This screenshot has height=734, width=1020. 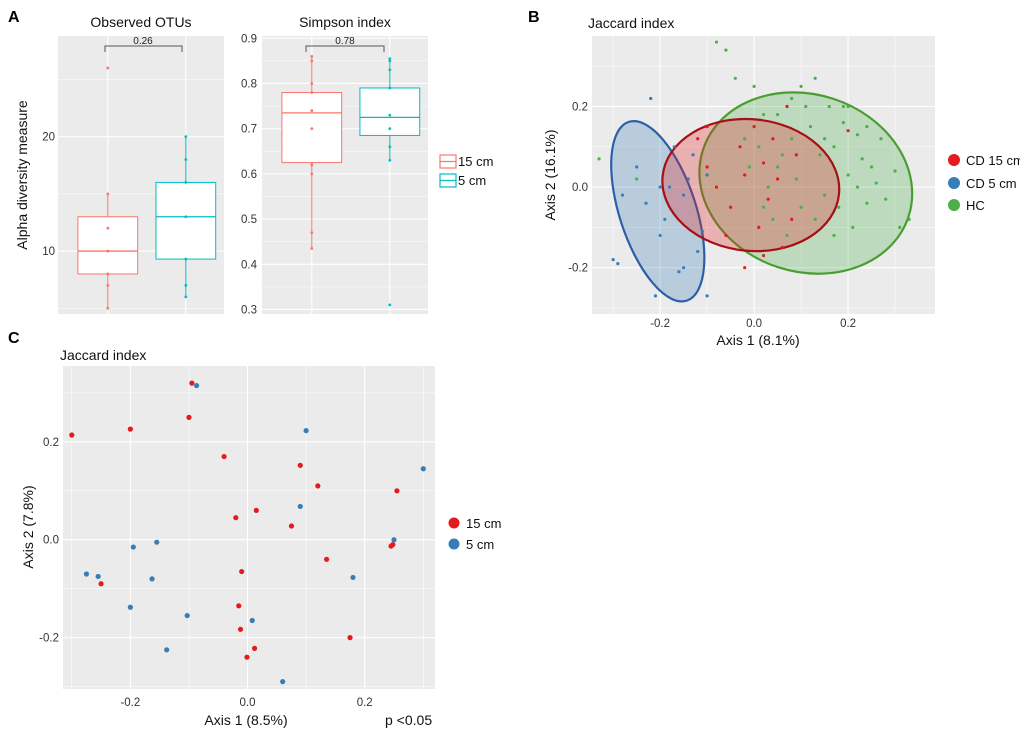 What do you see at coordinates (249, 174) in the screenshot?
I see `y-tick-labels-simpson: 0.3 0.4 0.5 0.6 0.7 0.8 0.9` at bounding box center [249, 174].